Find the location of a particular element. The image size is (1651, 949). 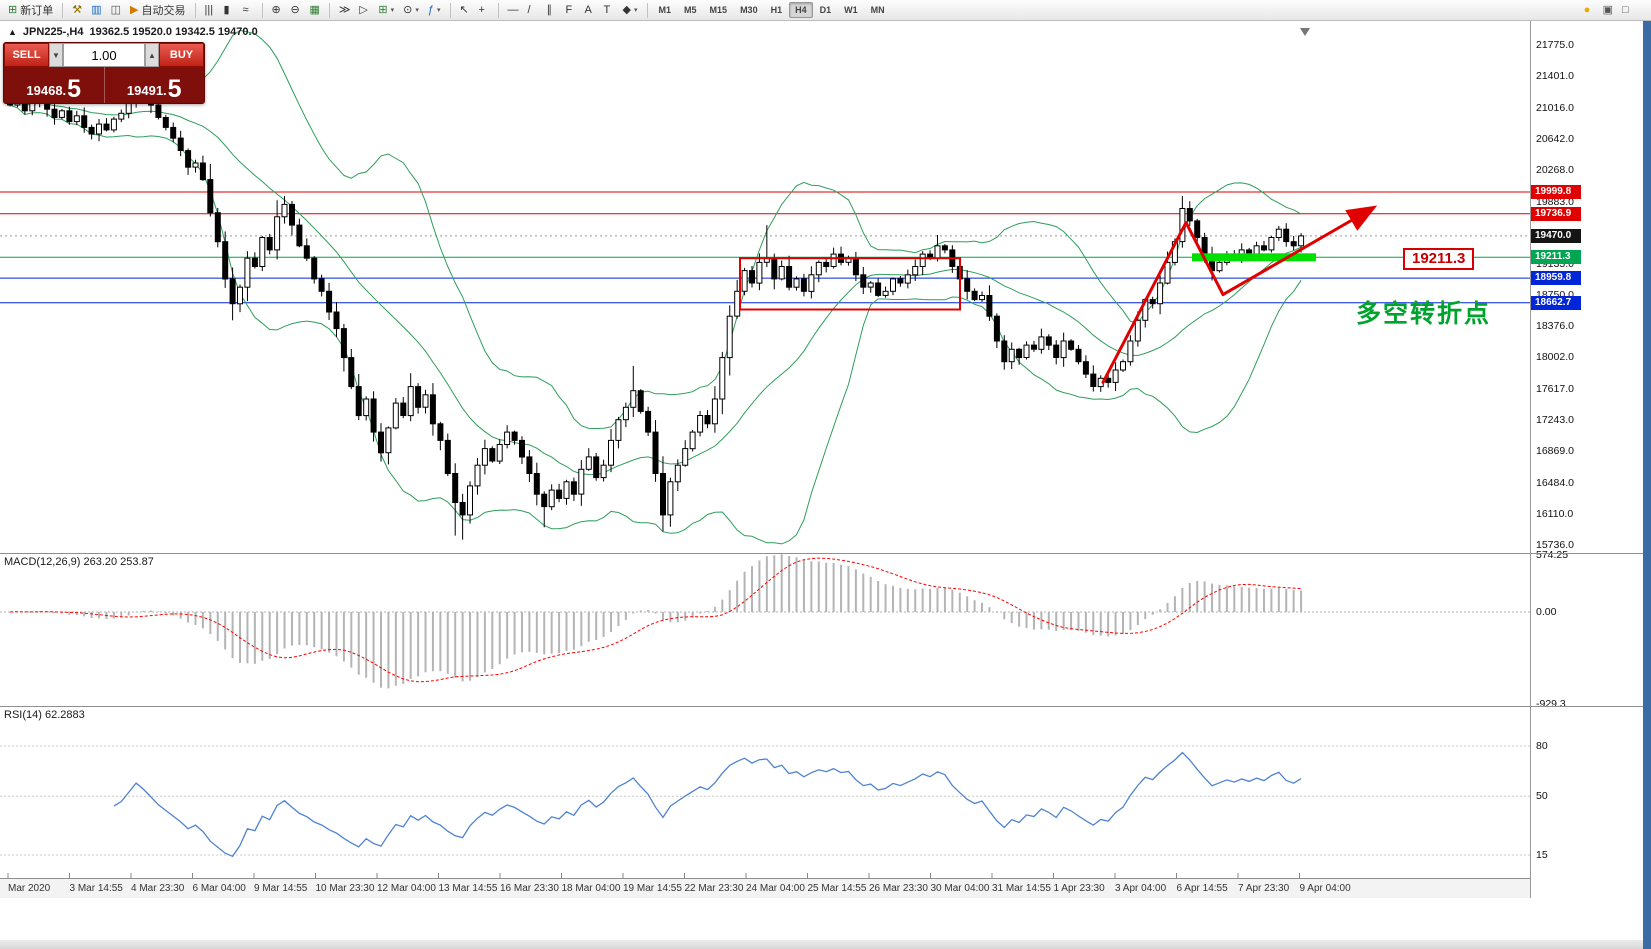

horizontal-line-icon: — is located at coordinates (513, 9).